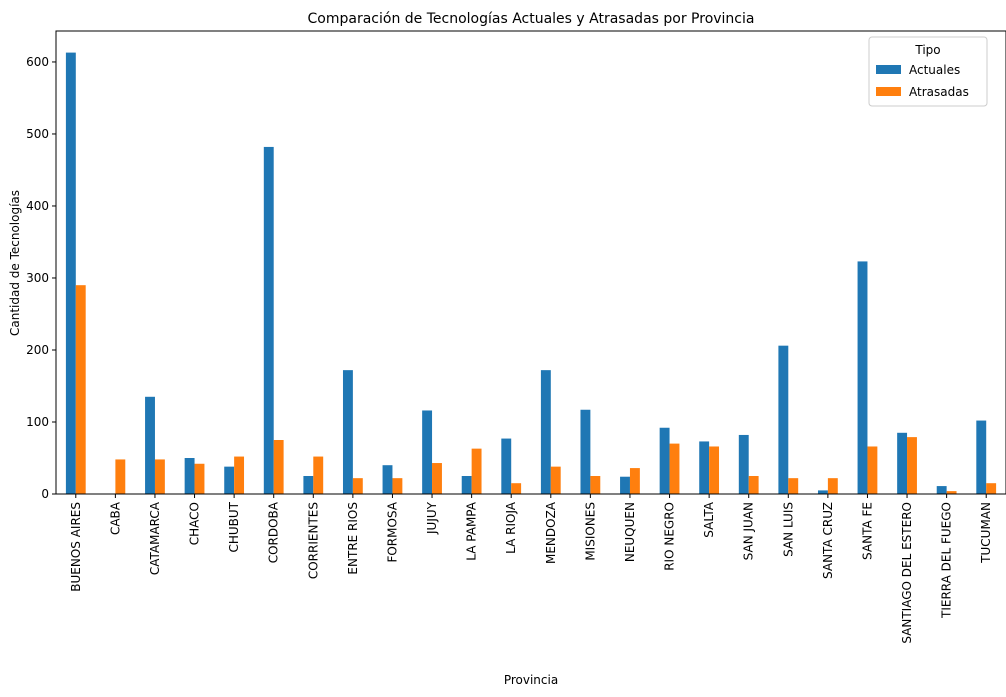  What do you see at coordinates (531, 680) in the screenshot?
I see `x-axis-label: Provincia` at bounding box center [531, 680].